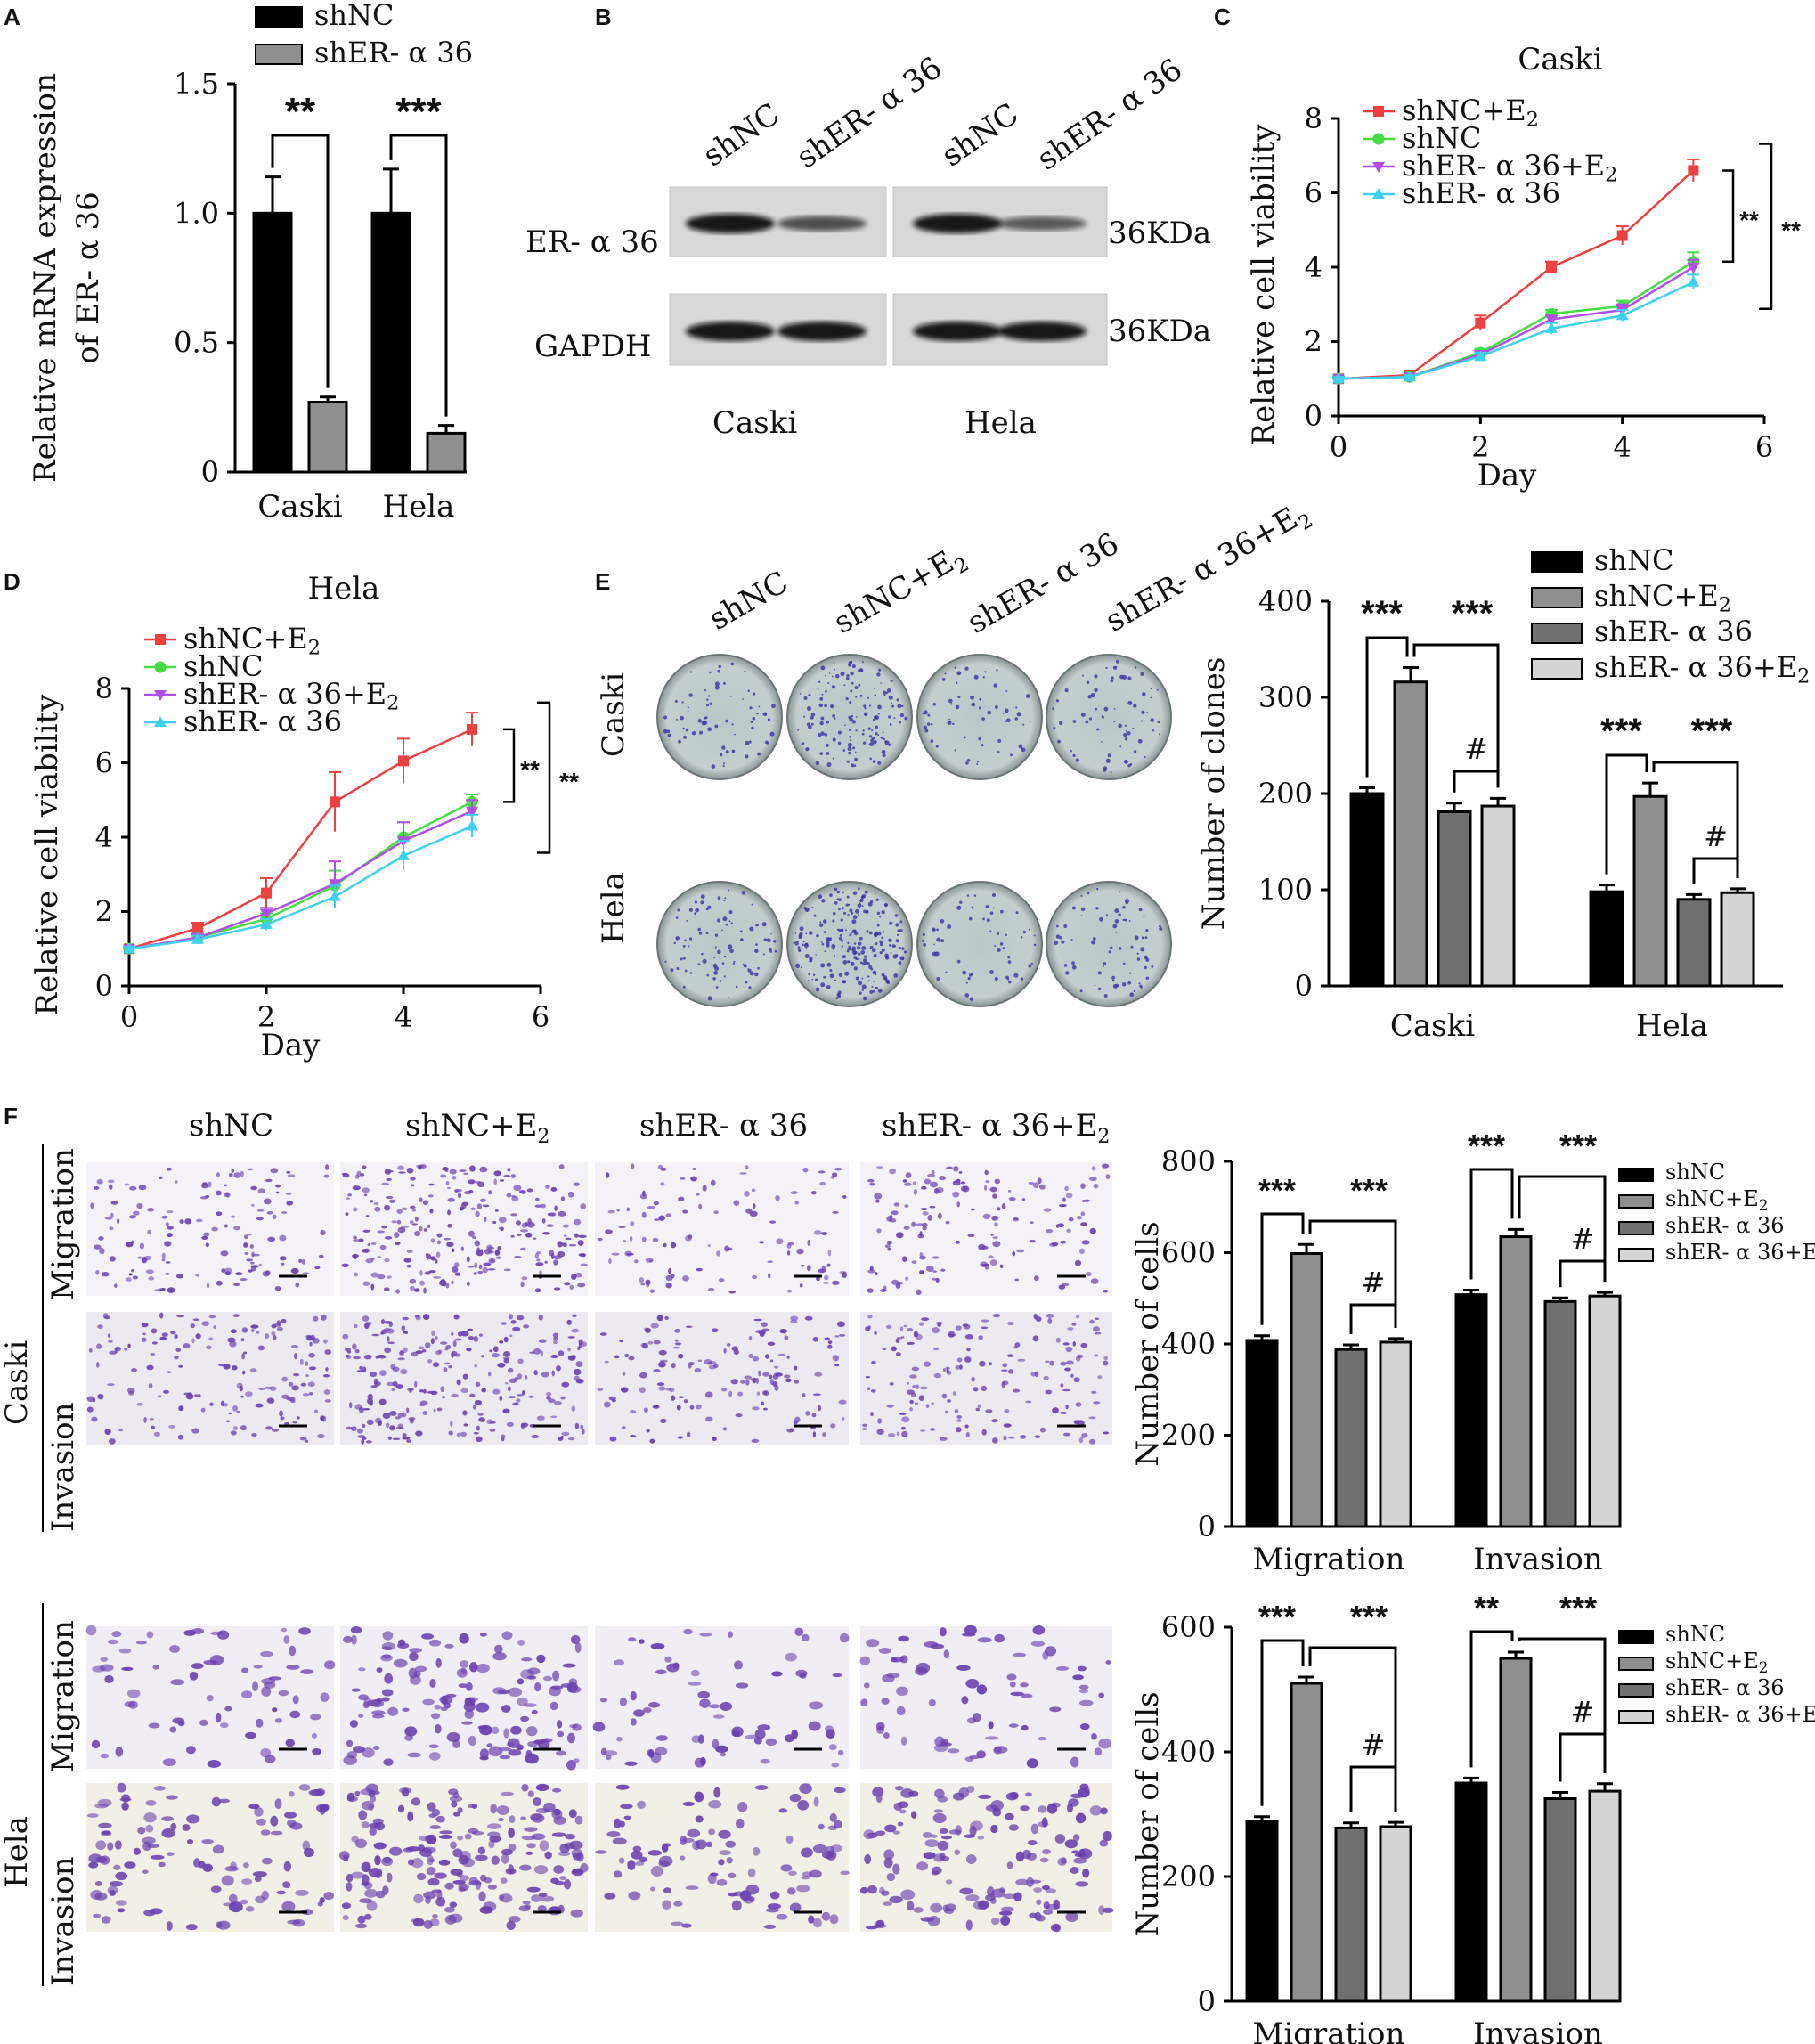 The width and height of the screenshot is (1815, 2044). What do you see at coordinates (1532, 120) in the screenshot?
I see `chart-c-legend-label-subscript: 2` at bounding box center [1532, 120].